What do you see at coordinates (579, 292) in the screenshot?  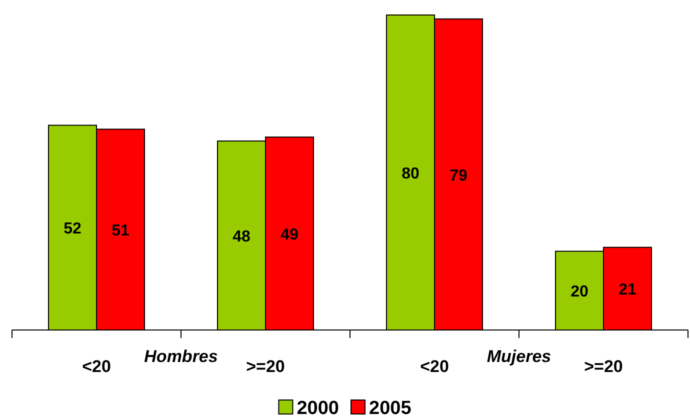 I see `data-label: 20` at bounding box center [579, 292].